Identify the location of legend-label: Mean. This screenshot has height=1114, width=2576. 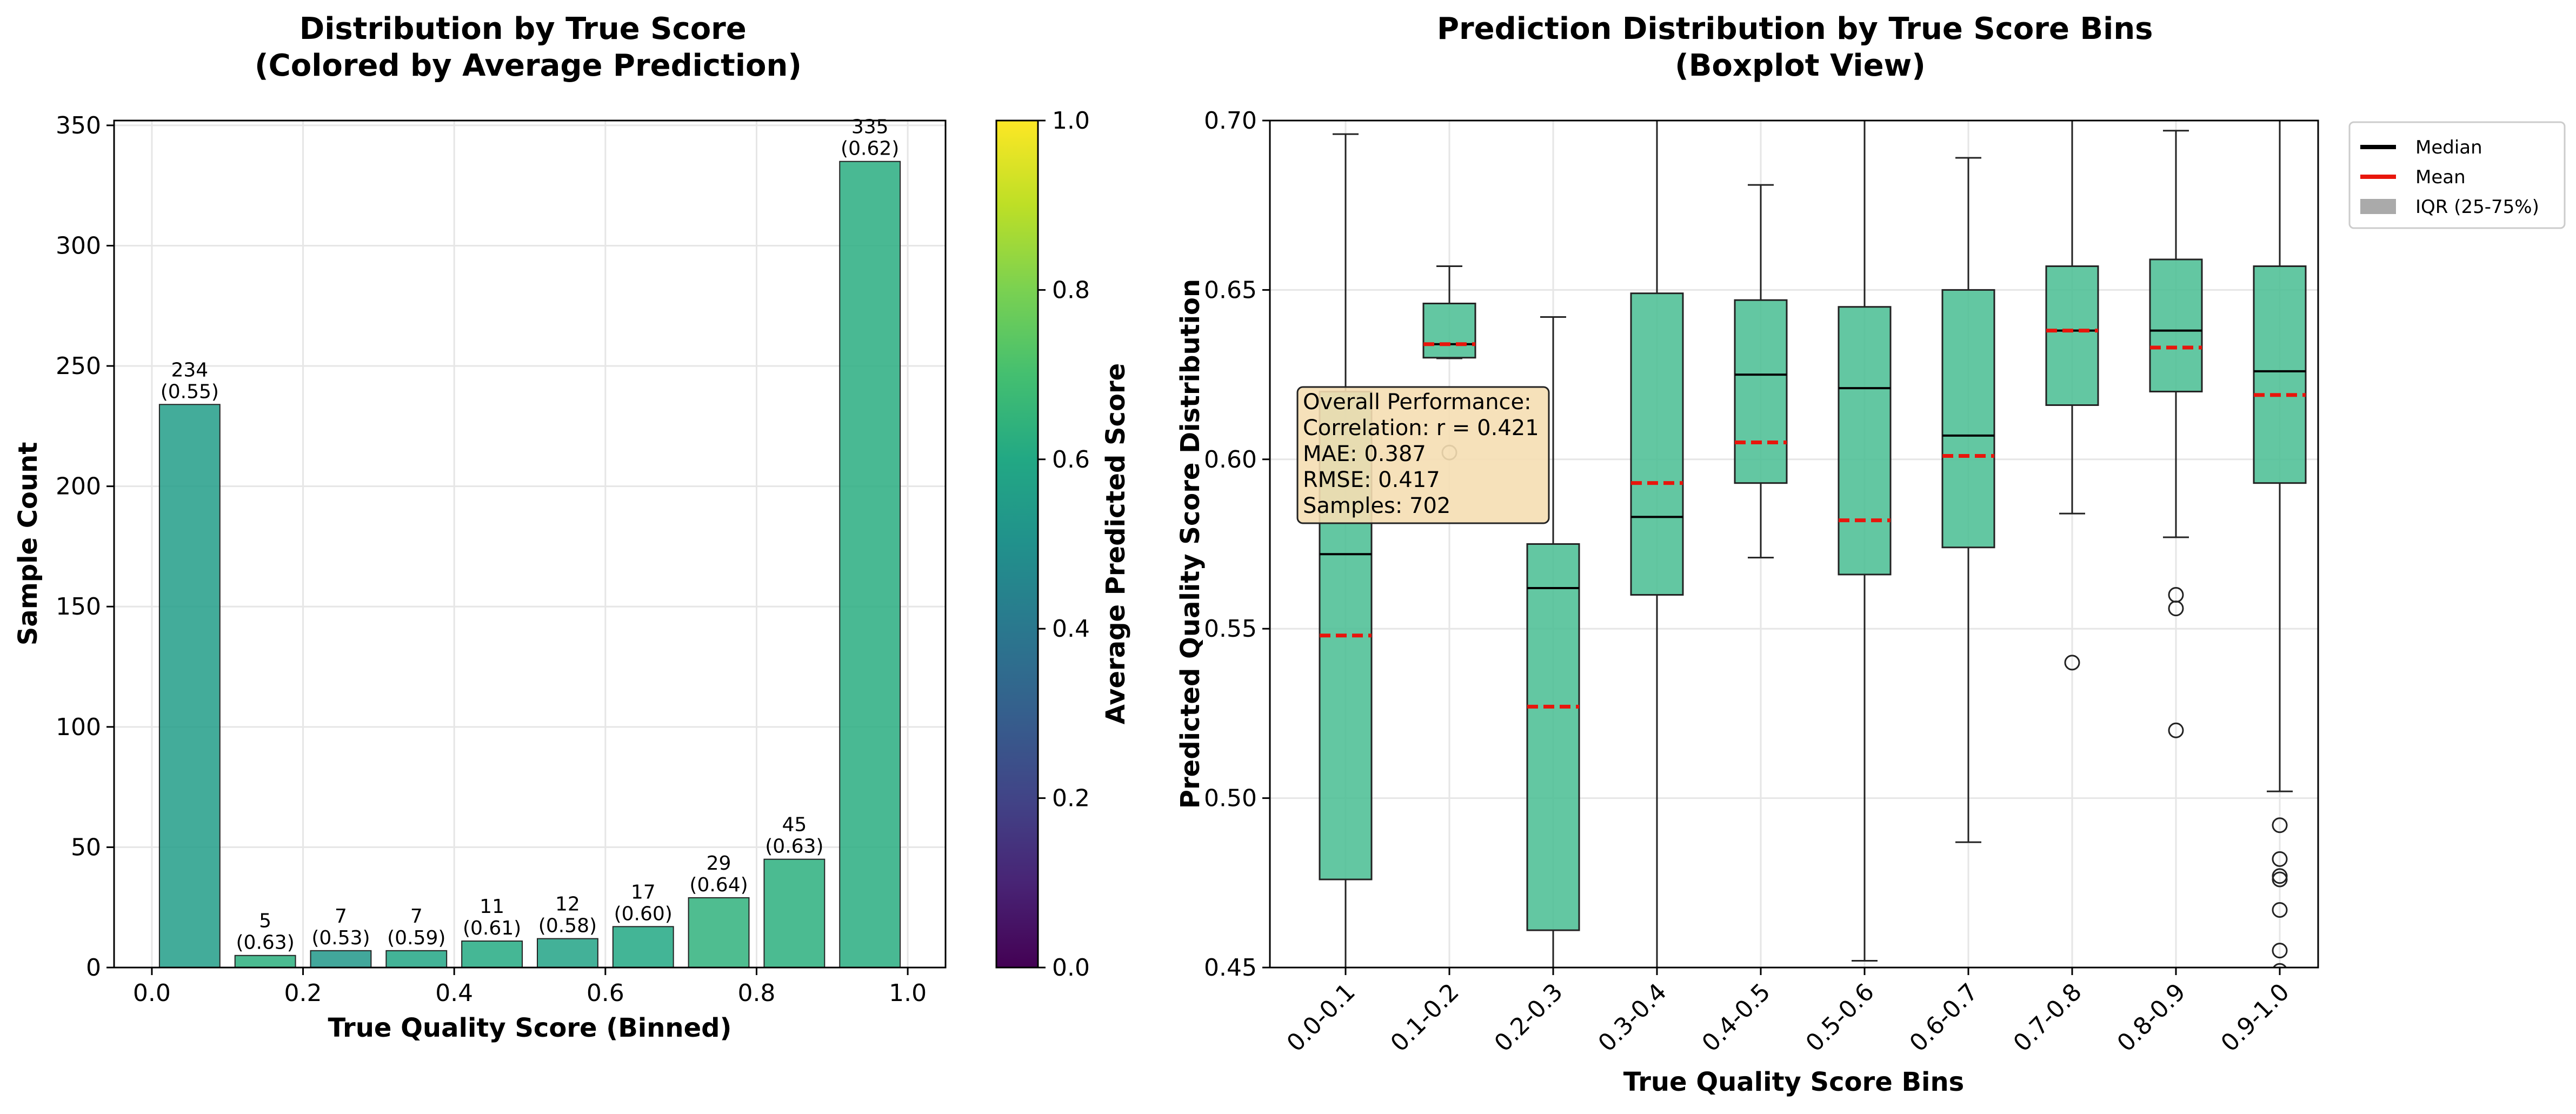
(2440, 177).